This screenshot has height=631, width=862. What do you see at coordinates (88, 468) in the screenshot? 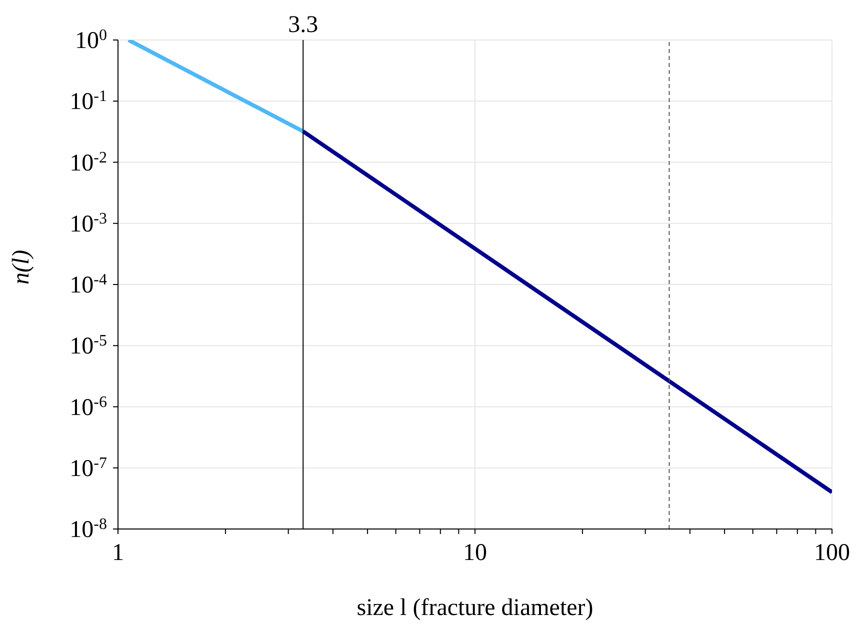
I see `y-tick-label: 10$^{-7}$` at bounding box center [88, 468].